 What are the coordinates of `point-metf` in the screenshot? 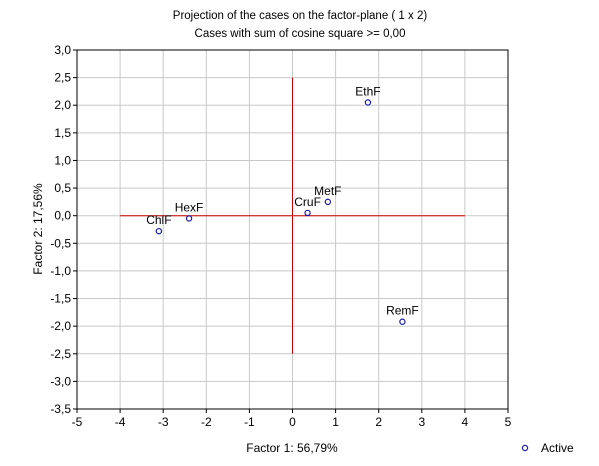 It's located at (328, 202).